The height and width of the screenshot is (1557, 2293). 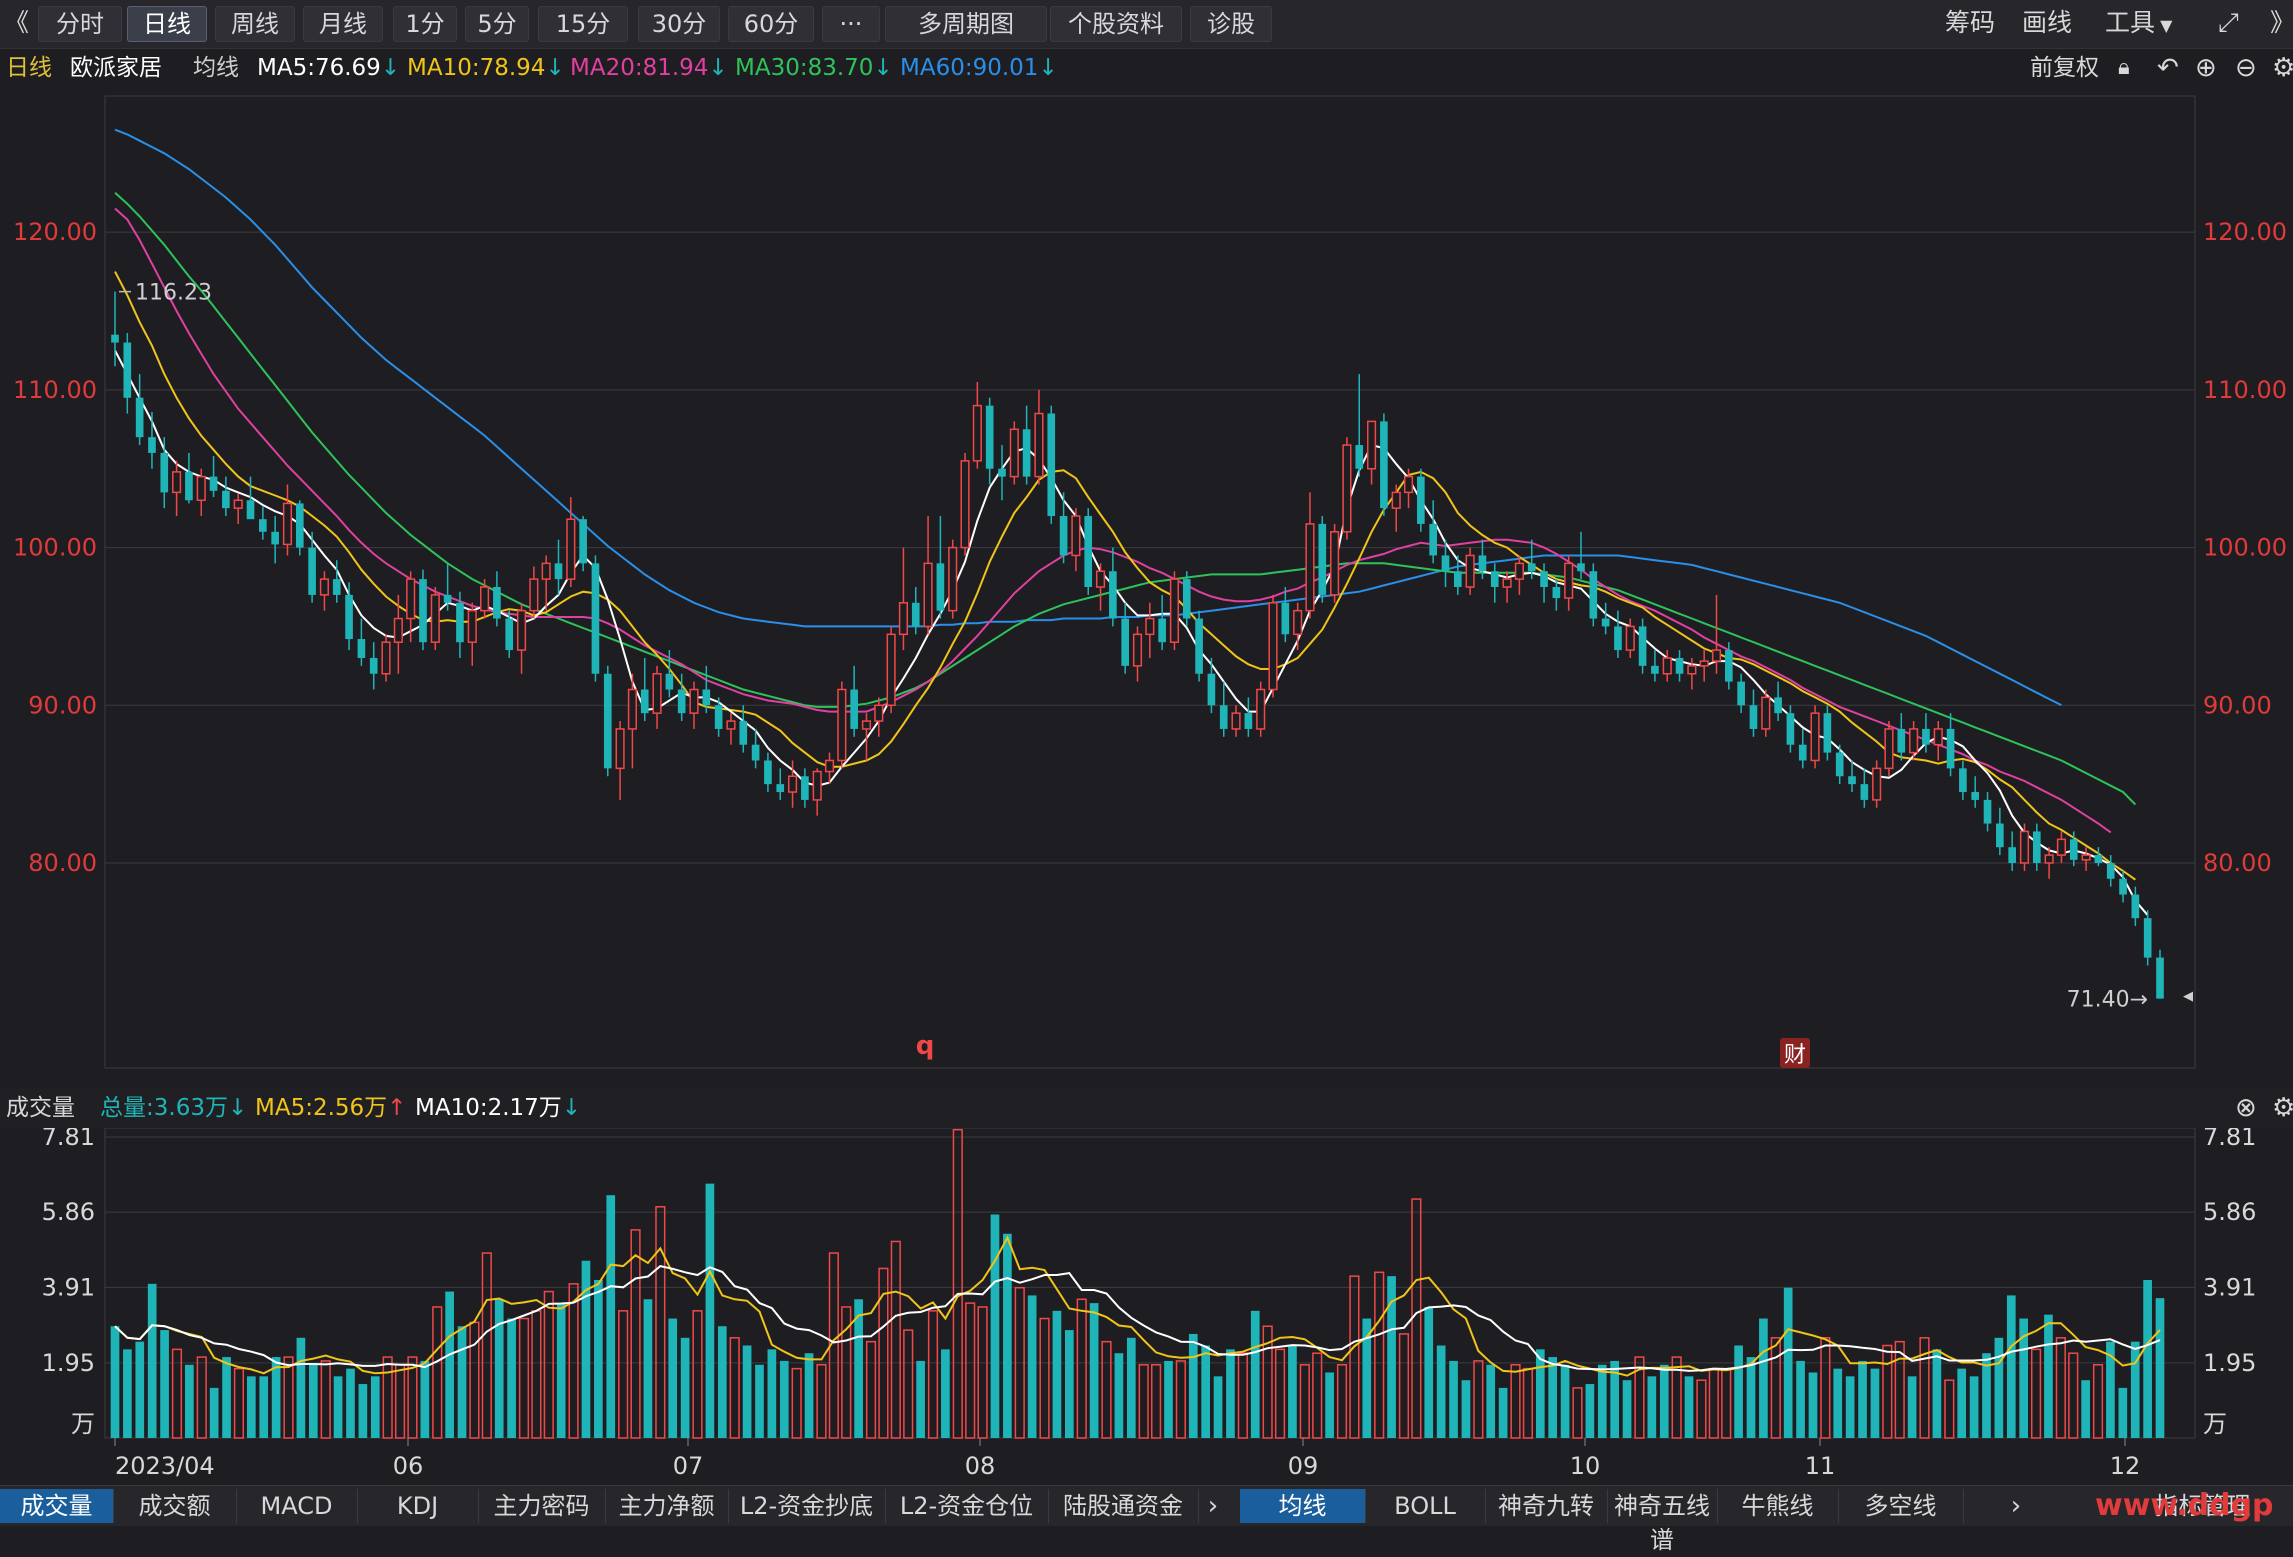 I want to click on tab-2: 周线, so click(x=255, y=24).